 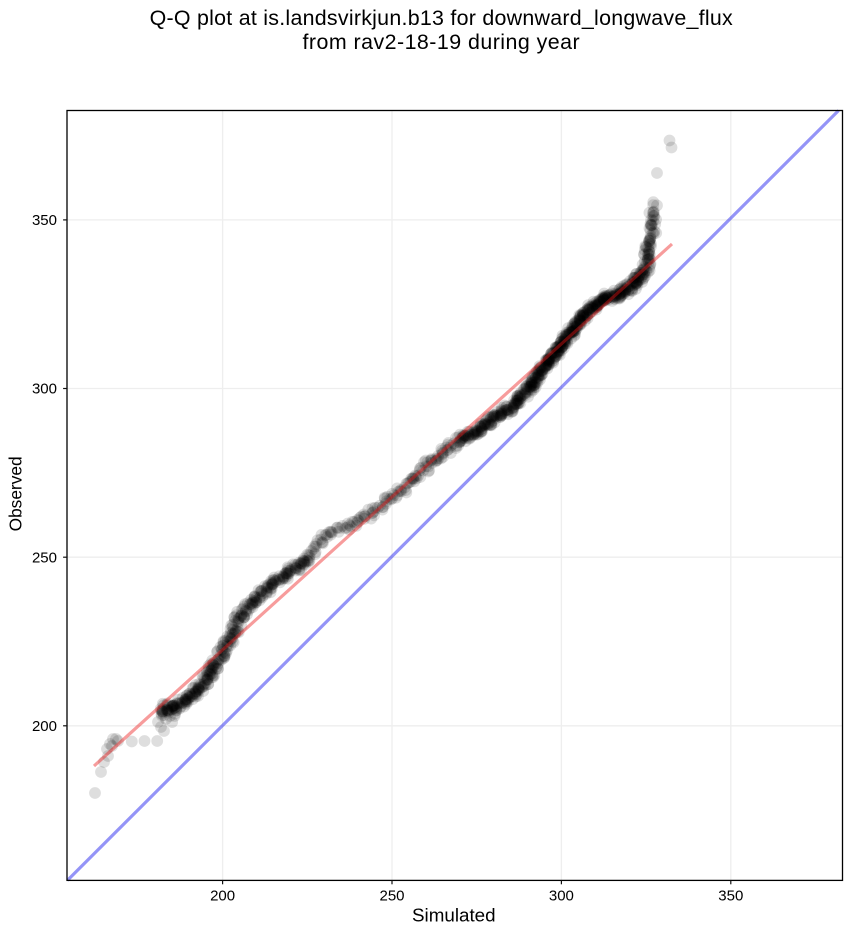 What do you see at coordinates (16, 493) in the screenshot?
I see `svg-text: Observed` at bounding box center [16, 493].